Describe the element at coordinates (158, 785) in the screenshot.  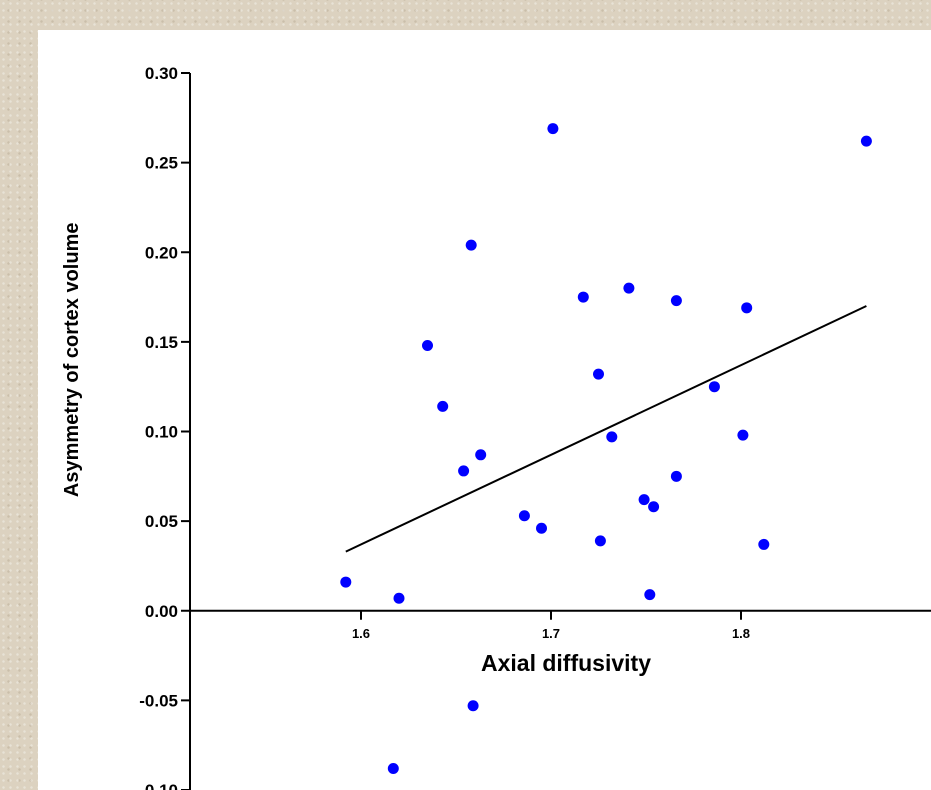
I see `y-tick-label: -0.10` at that location.